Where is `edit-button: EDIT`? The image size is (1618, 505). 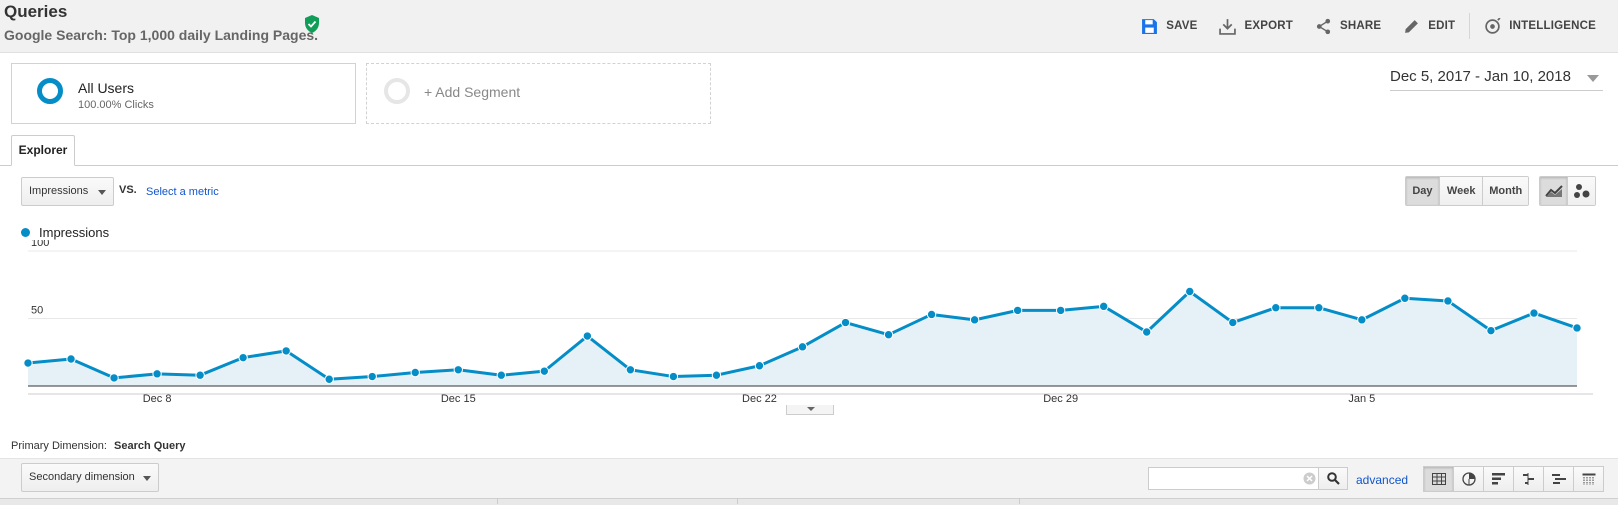 edit-button: EDIT is located at coordinates (1429, 26).